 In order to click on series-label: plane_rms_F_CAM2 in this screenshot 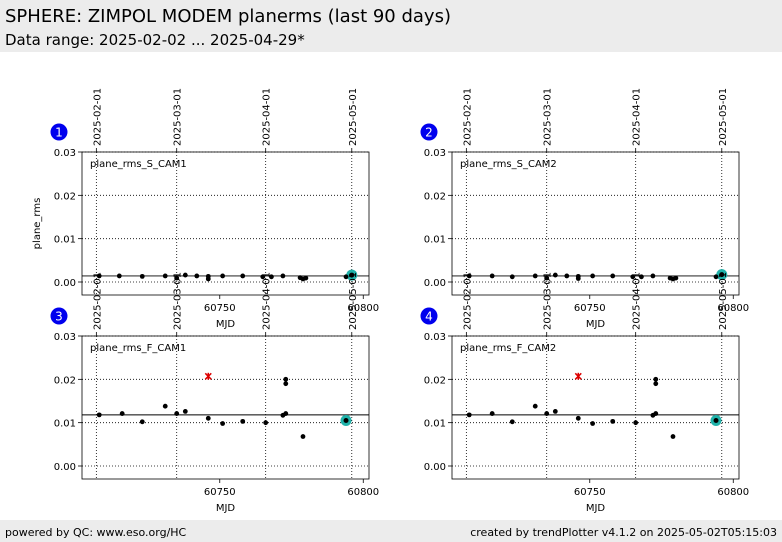, I will do `click(508, 348)`.